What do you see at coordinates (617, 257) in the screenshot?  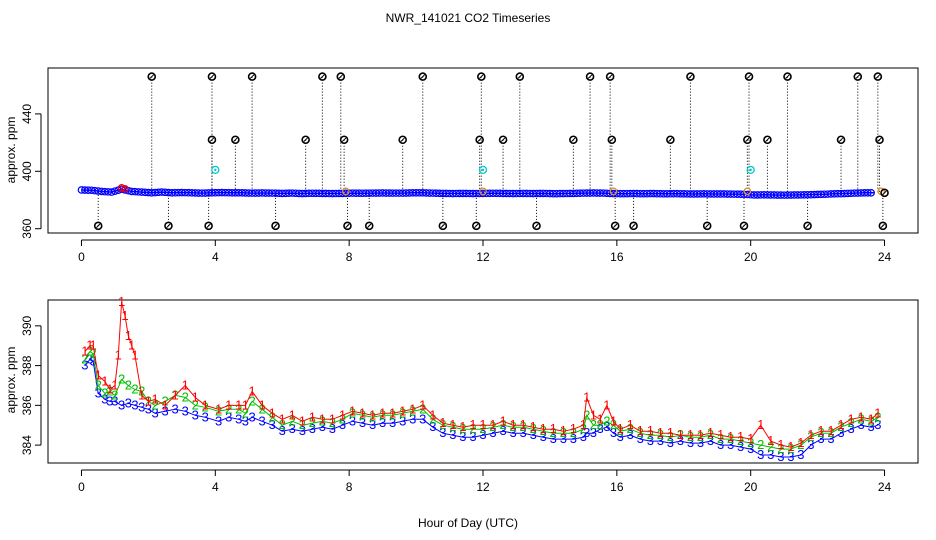 I see `top-panel-x-tick-label: 16` at bounding box center [617, 257].